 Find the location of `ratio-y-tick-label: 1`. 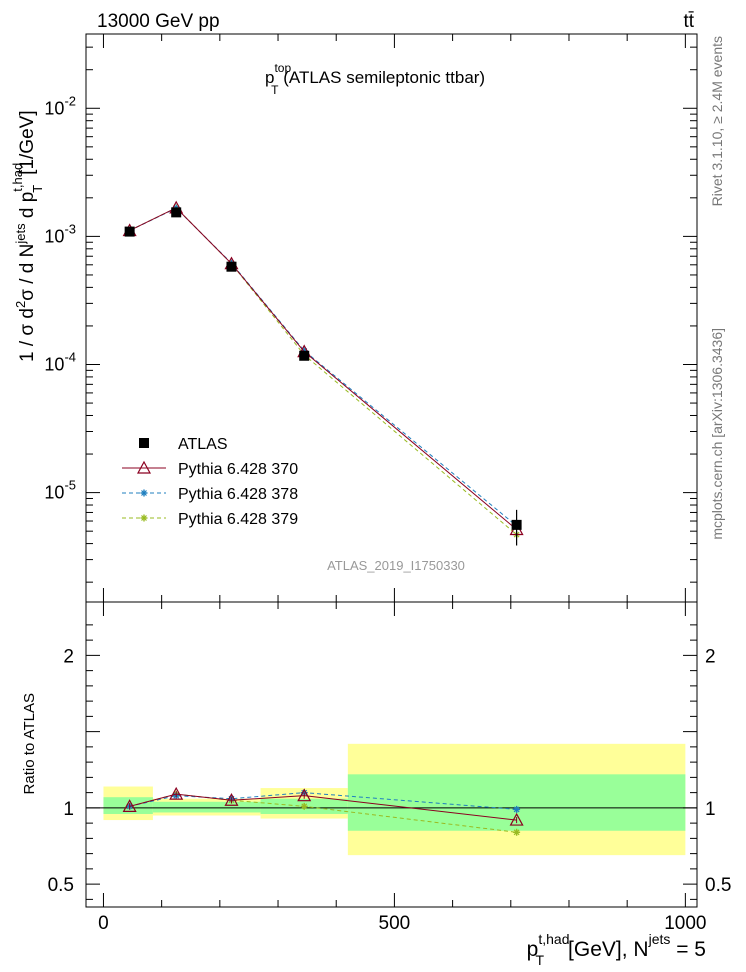

ratio-y-tick-label: 1 is located at coordinates (68, 809).